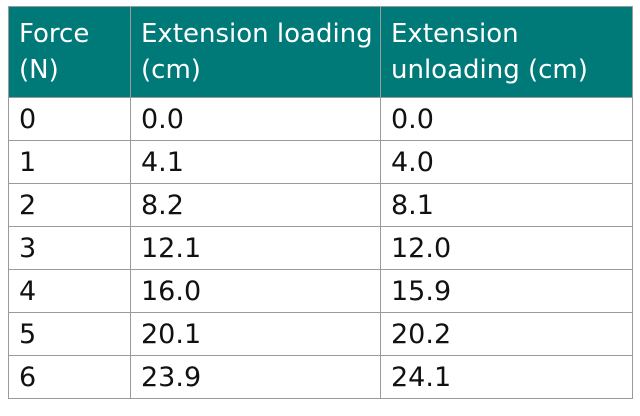 The width and height of the screenshot is (640, 416). What do you see at coordinates (506, 334) in the screenshot?
I see `table-cell: 20.2` at bounding box center [506, 334].